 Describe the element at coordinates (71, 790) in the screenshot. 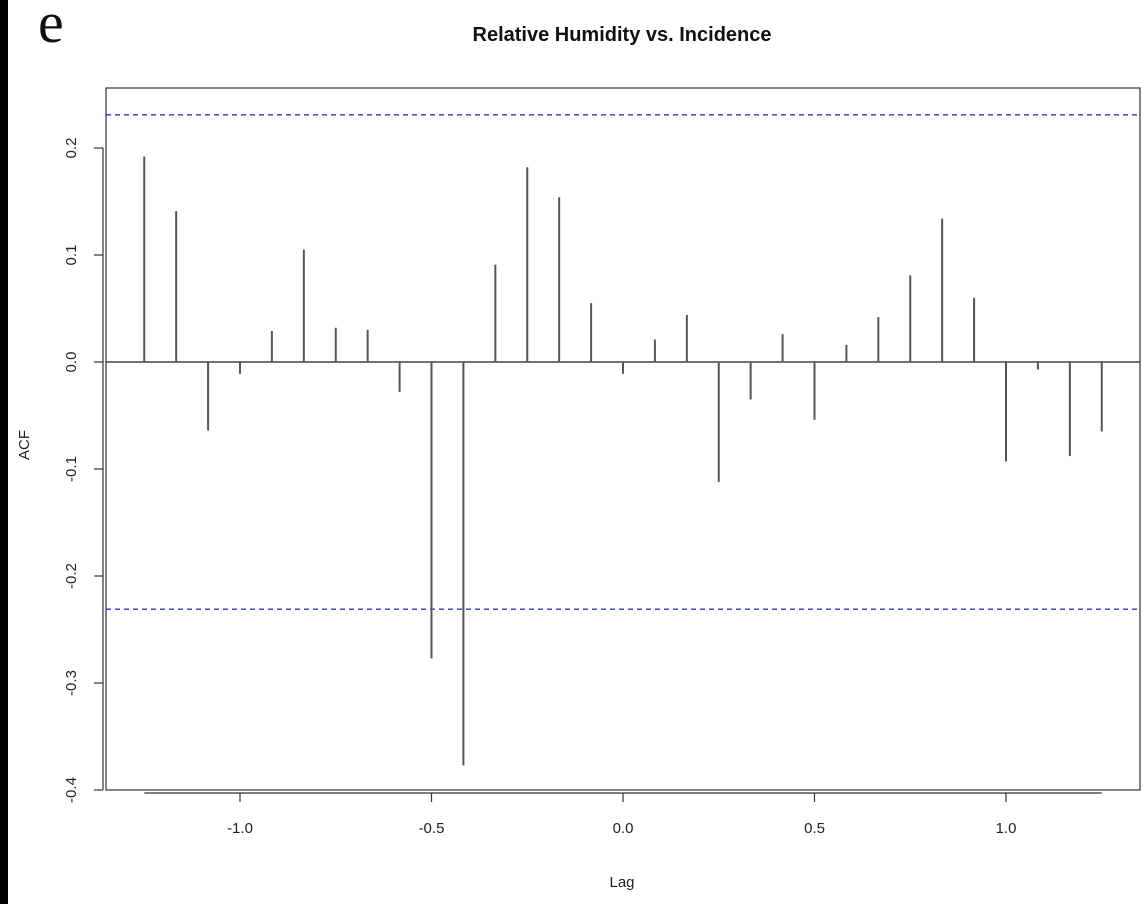

I see `y-tick-label: -0.4` at that location.